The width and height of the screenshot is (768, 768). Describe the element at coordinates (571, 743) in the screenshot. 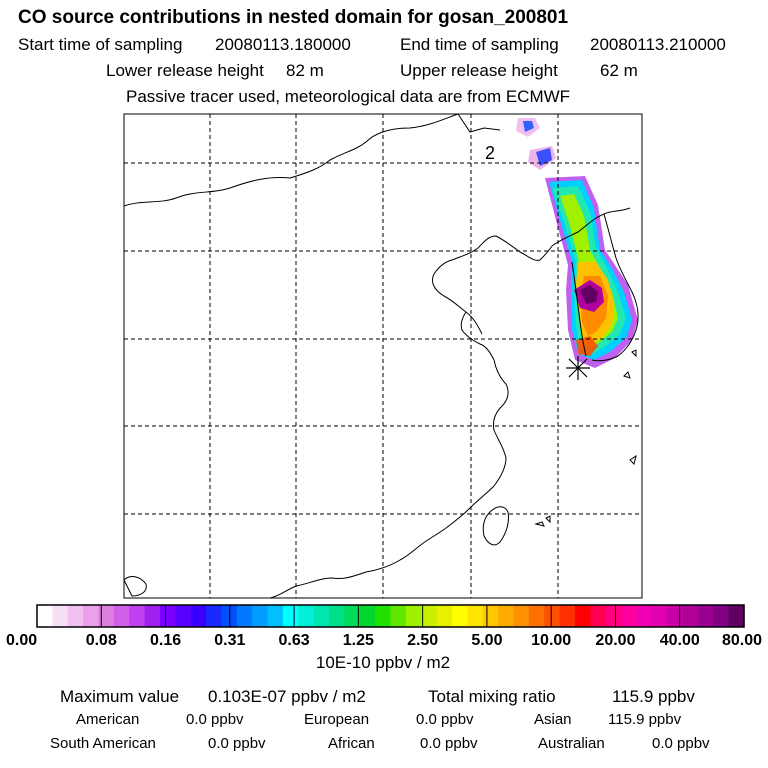

I see `australian-label: Australian` at that location.